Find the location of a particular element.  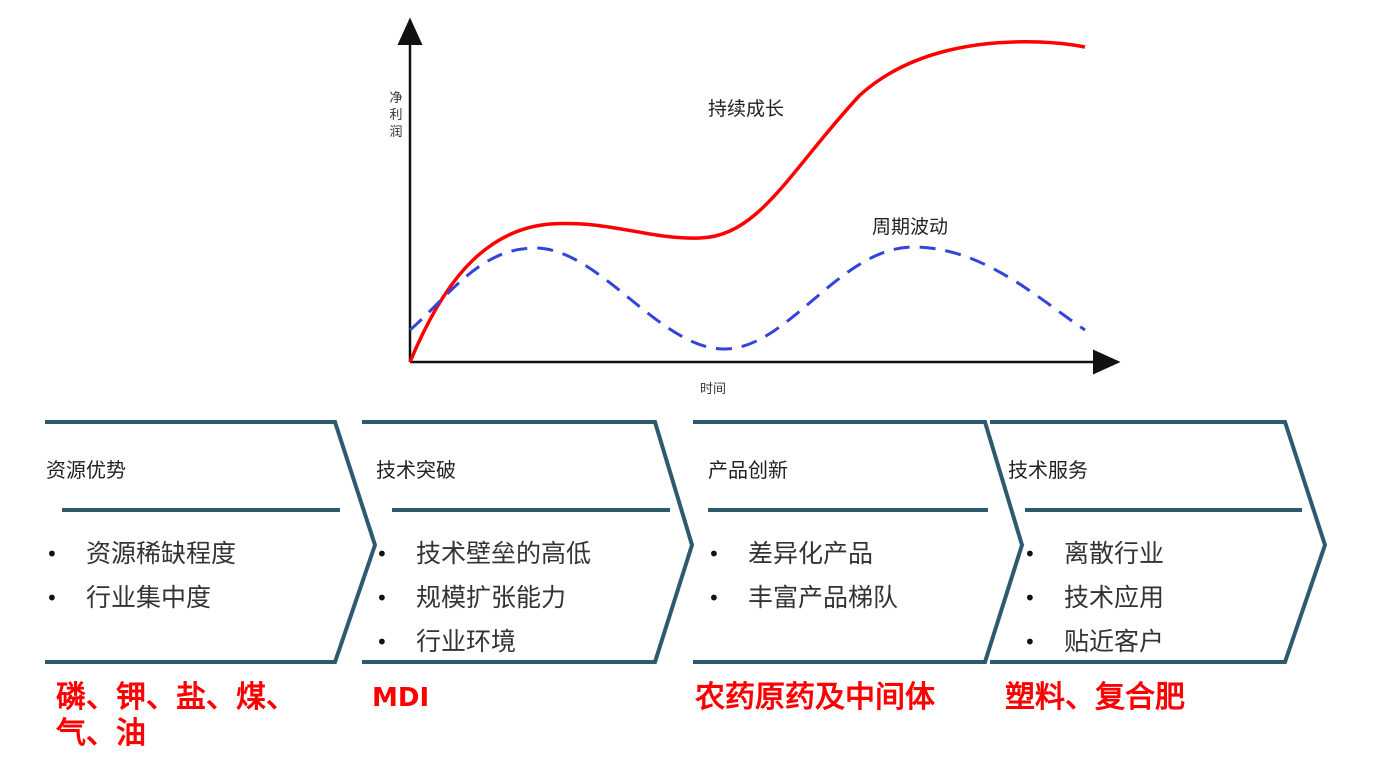

list-item: 丰富产品梯队 is located at coordinates (803, 598).